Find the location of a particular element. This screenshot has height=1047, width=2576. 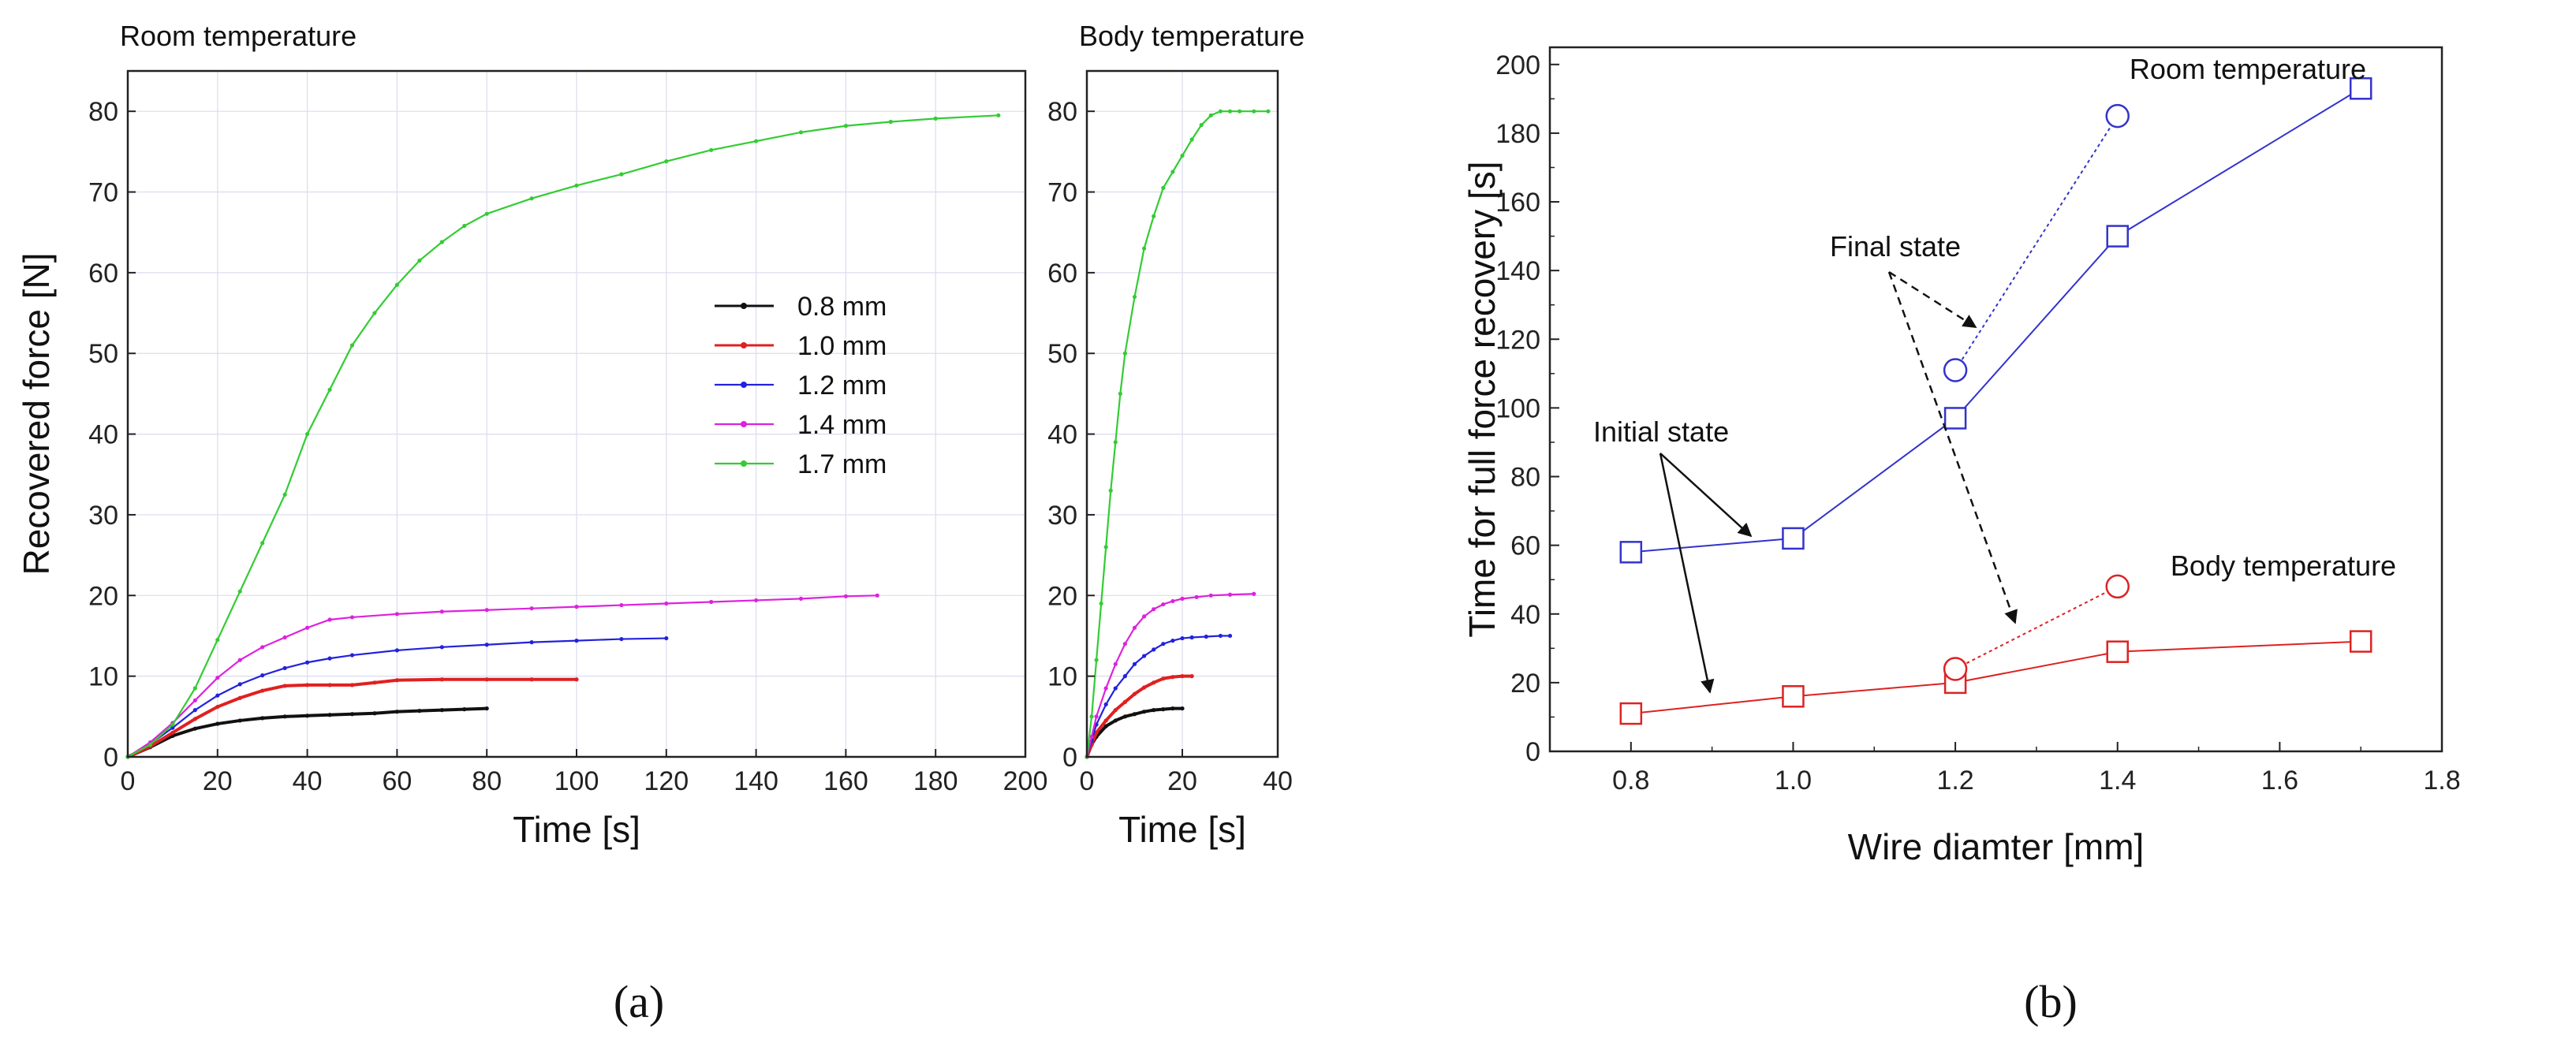

b-ytick-label-4: 80 is located at coordinates (1525, 478).